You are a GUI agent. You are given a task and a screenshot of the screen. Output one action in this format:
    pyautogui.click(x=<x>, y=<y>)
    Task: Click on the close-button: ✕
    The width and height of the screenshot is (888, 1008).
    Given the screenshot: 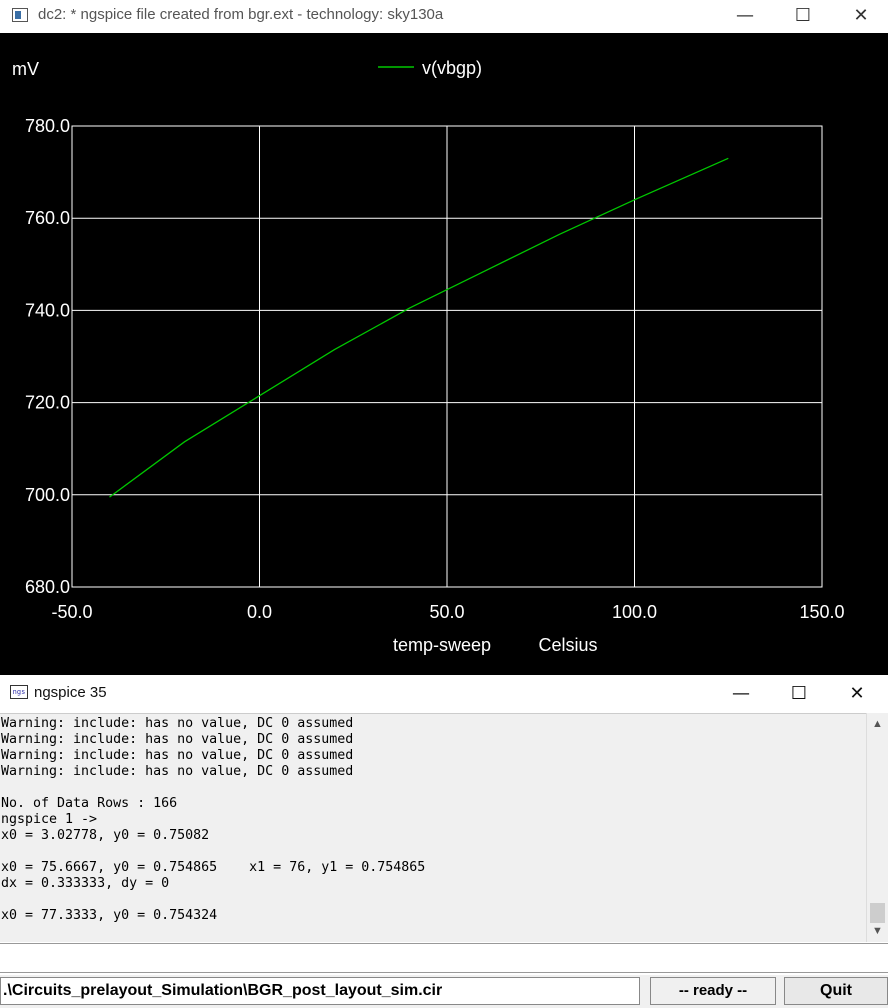 What is the action you would take?
    pyautogui.click(x=861, y=15)
    